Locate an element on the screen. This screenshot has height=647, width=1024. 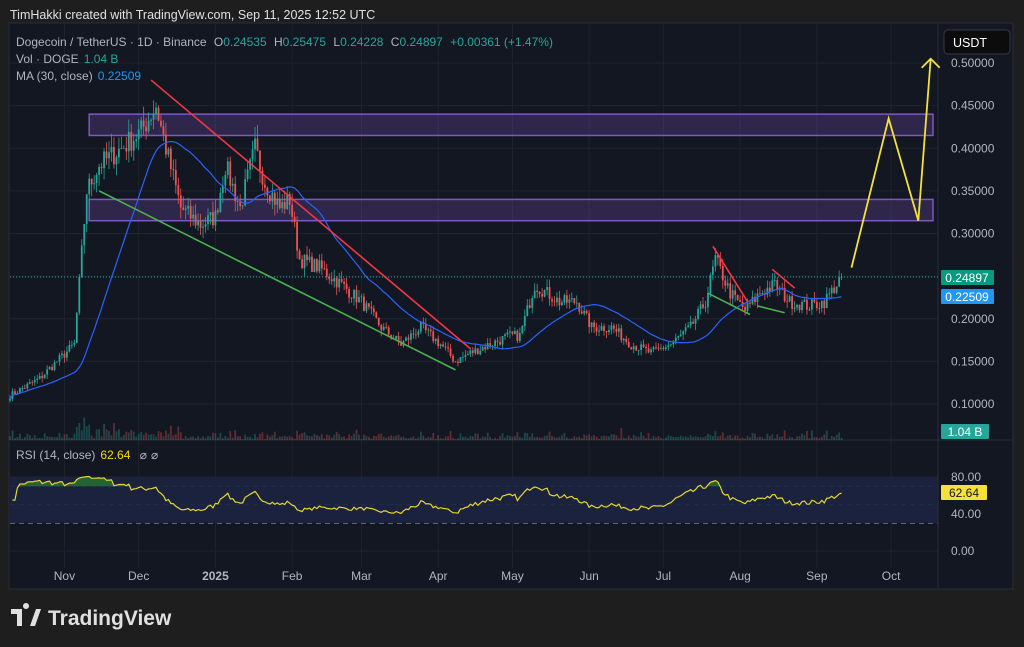
time-tick: Aug is located at coordinates (739, 576).